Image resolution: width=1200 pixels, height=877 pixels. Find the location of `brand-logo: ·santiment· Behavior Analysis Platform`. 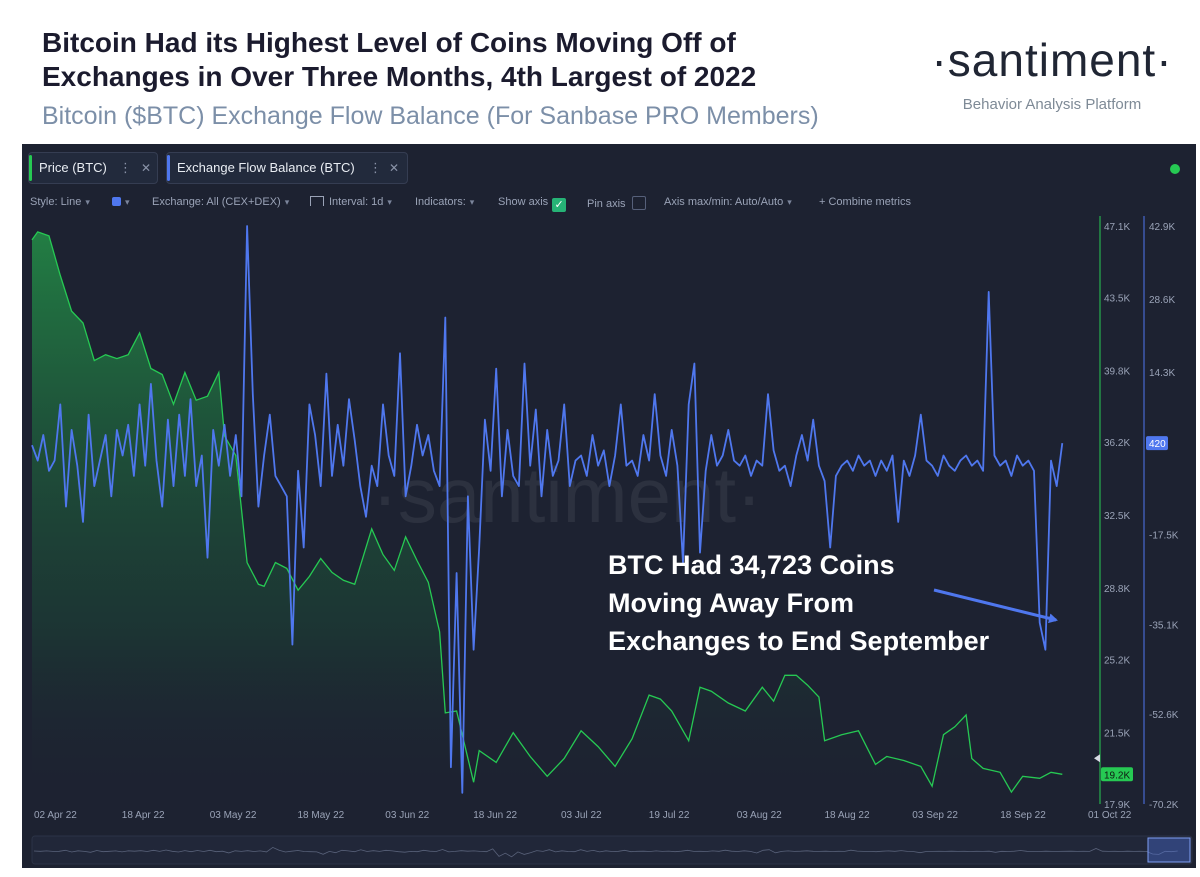

brand-logo: ·santiment· Behavior Analysis Platform is located at coordinates (1052, 73).